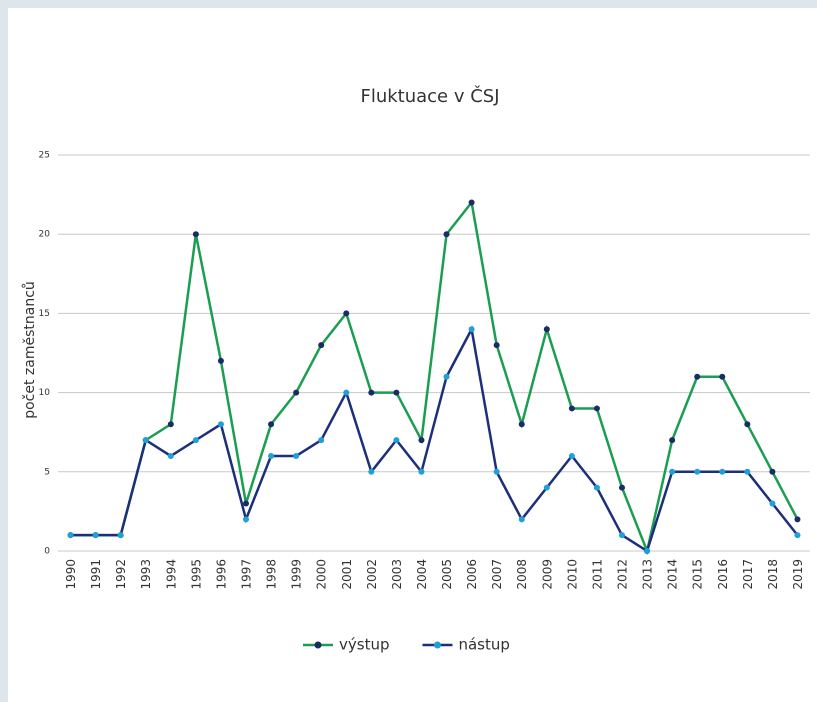  Describe the element at coordinates (572, 574) in the screenshot. I see `x-tick-label: 2010` at that location.